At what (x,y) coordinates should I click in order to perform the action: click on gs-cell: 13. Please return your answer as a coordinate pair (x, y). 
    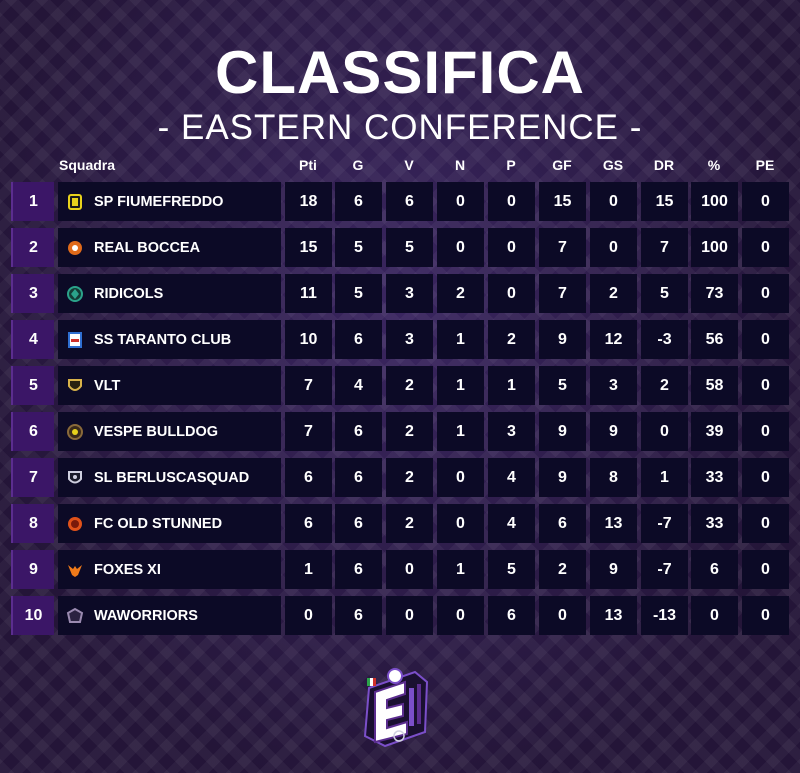
    Looking at the image, I should click on (613, 523).